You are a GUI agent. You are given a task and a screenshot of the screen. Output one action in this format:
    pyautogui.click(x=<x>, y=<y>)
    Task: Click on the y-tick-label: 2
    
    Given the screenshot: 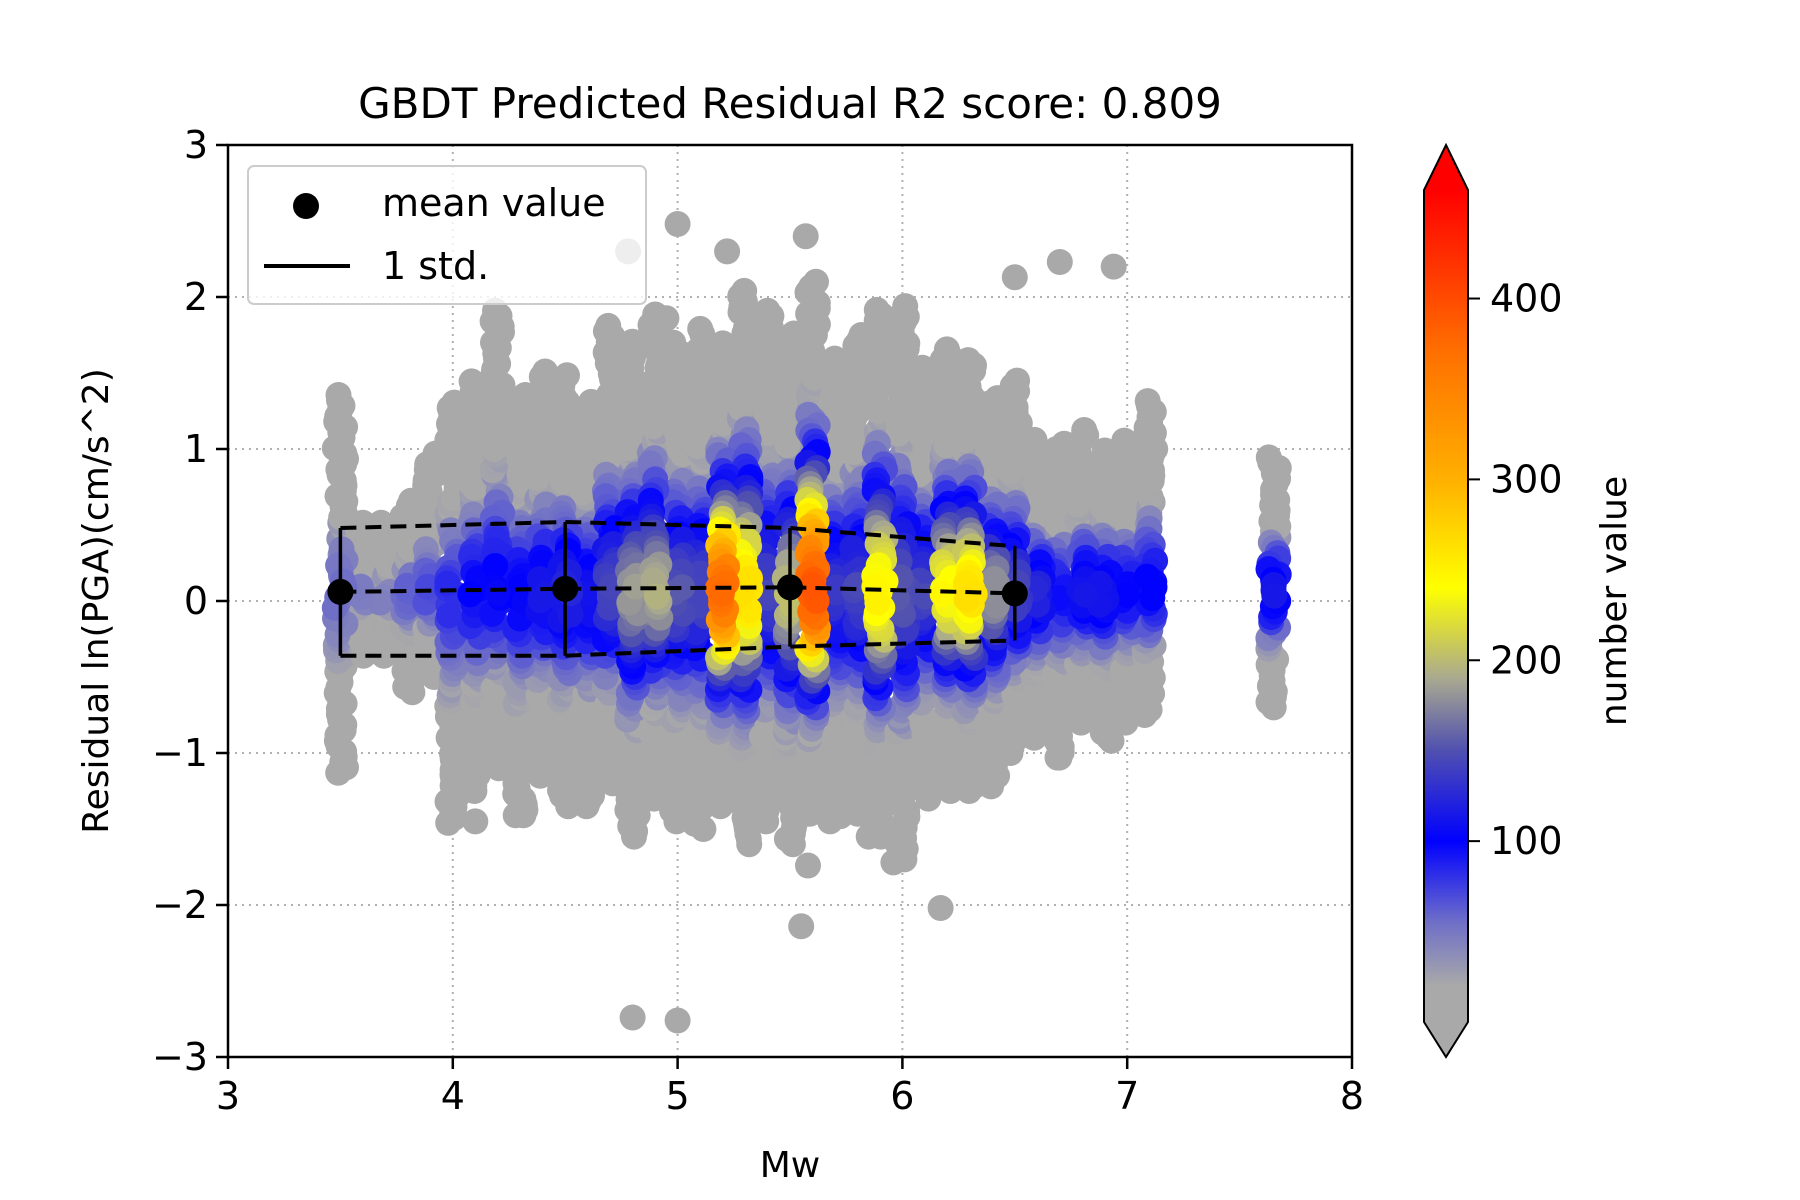 What is the action you would take?
    pyautogui.click(x=196, y=297)
    